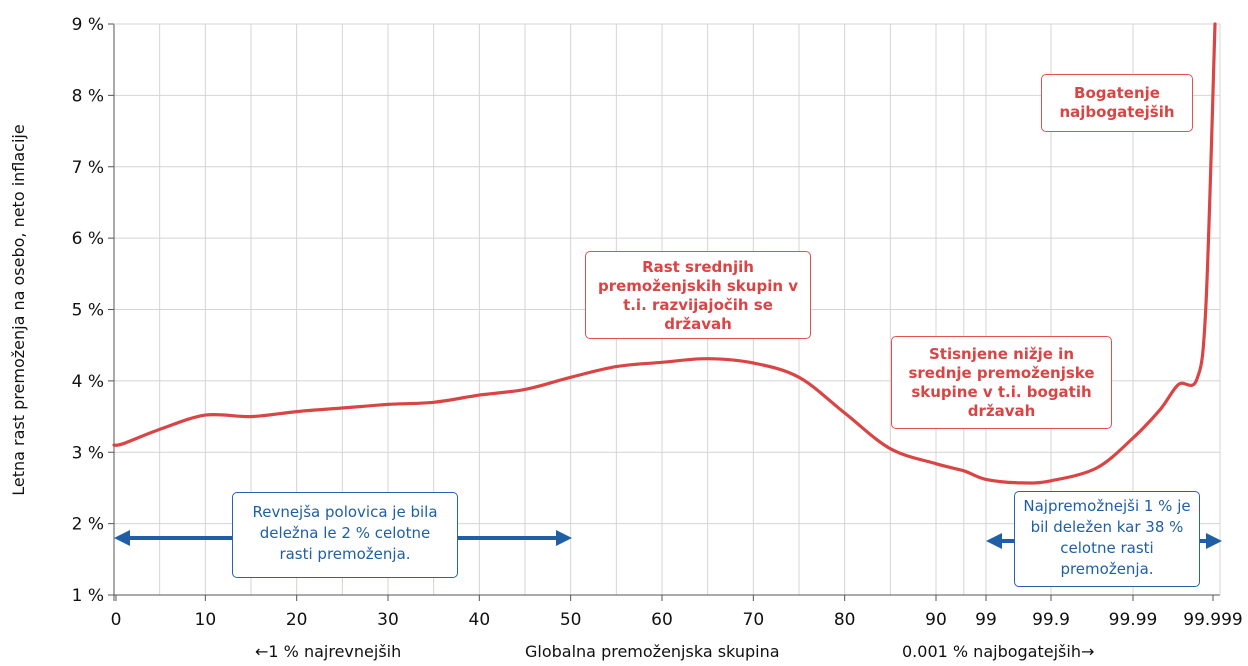  What do you see at coordinates (88, 25) in the screenshot?
I see `y-tick-label: 9 %` at bounding box center [88, 25].